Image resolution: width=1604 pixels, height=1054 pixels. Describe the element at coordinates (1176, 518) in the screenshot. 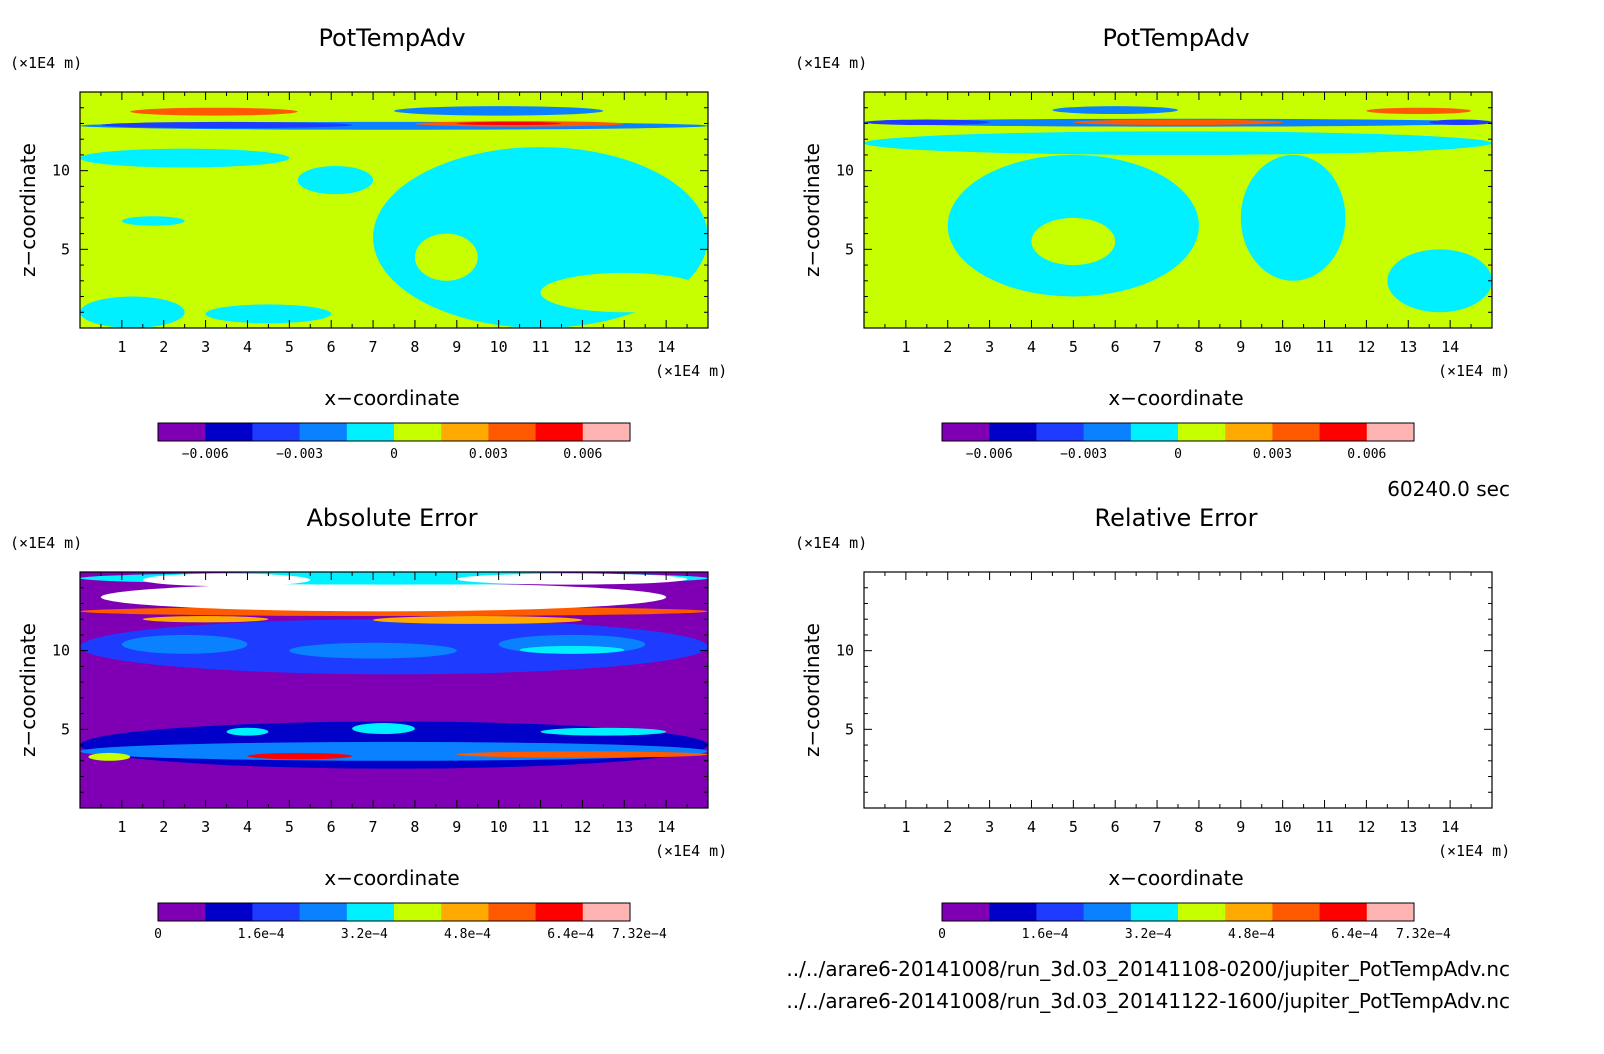

I see `panel-title: Relative Error` at that location.